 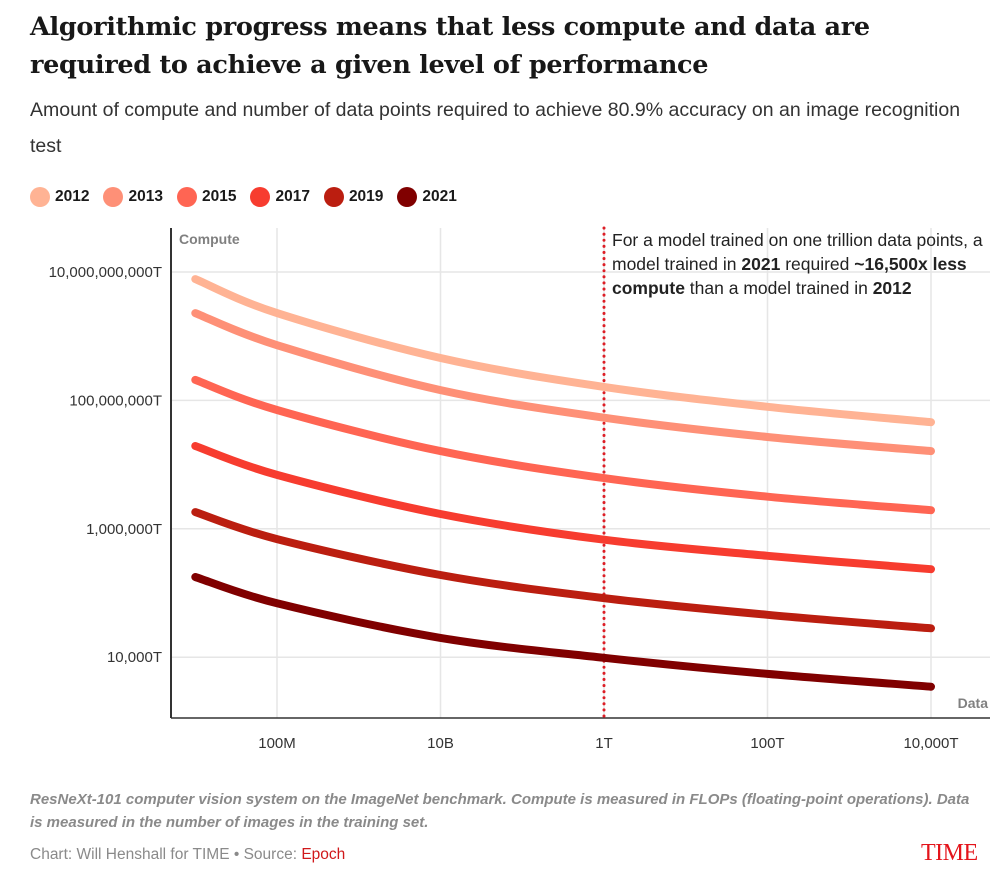 I want to click on legend: 2012 2013 2015 2017 2019 2021, so click(x=250, y=197).